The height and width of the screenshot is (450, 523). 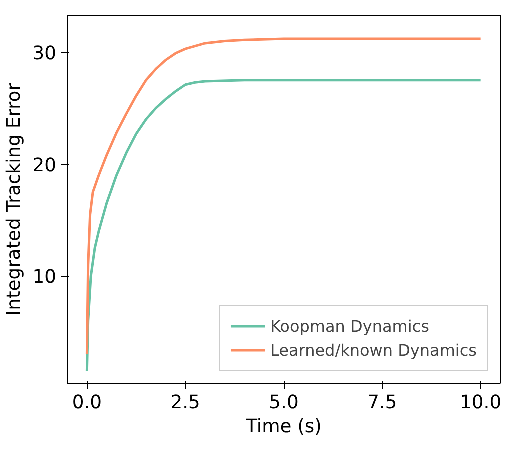 What do you see at coordinates (383, 403) in the screenshot?
I see `x-tick-label: 7.5` at bounding box center [383, 403].